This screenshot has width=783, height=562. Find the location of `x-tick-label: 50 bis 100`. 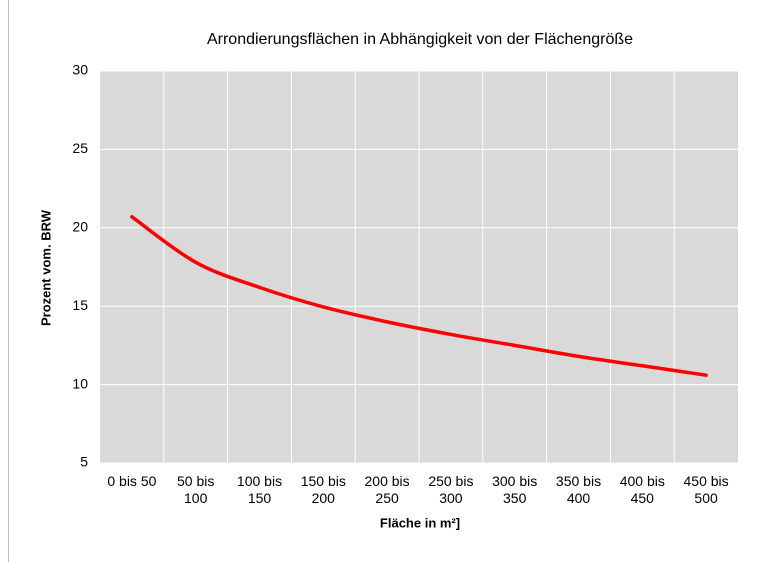

x-tick-label: 50 bis 100 is located at coordinates (196, 489).